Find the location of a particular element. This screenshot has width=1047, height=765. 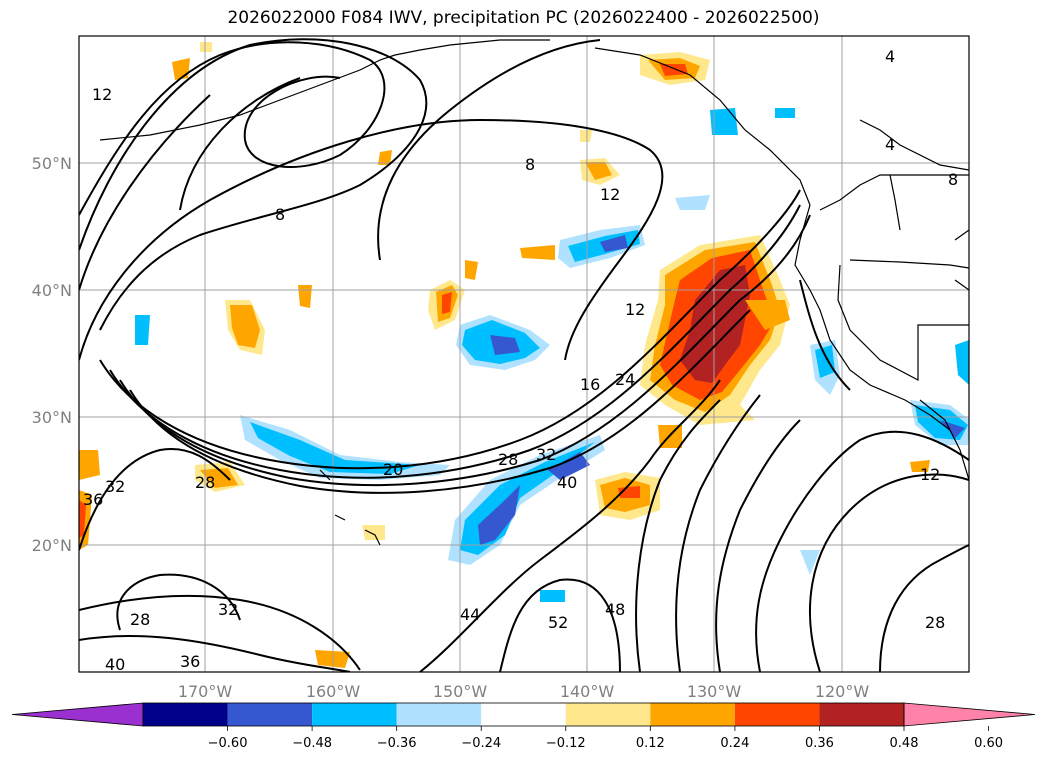

colorbar-tick-label: 0.48 is located at coordinates (904, 743).